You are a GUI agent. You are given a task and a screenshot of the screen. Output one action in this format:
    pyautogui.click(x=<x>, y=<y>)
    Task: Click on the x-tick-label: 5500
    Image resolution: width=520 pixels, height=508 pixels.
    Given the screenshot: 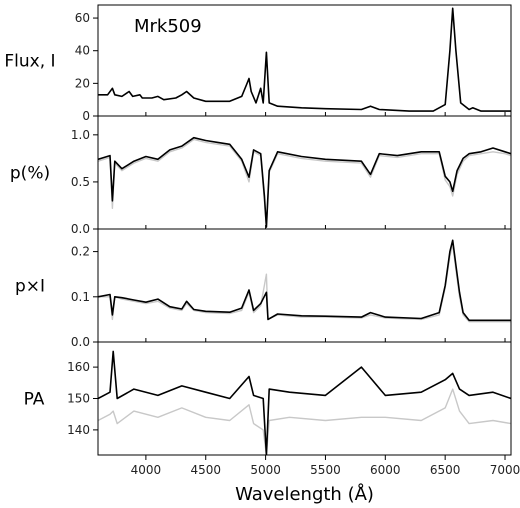 What is the action you would take?
    pyautogui.click(x=325, y=470)
    